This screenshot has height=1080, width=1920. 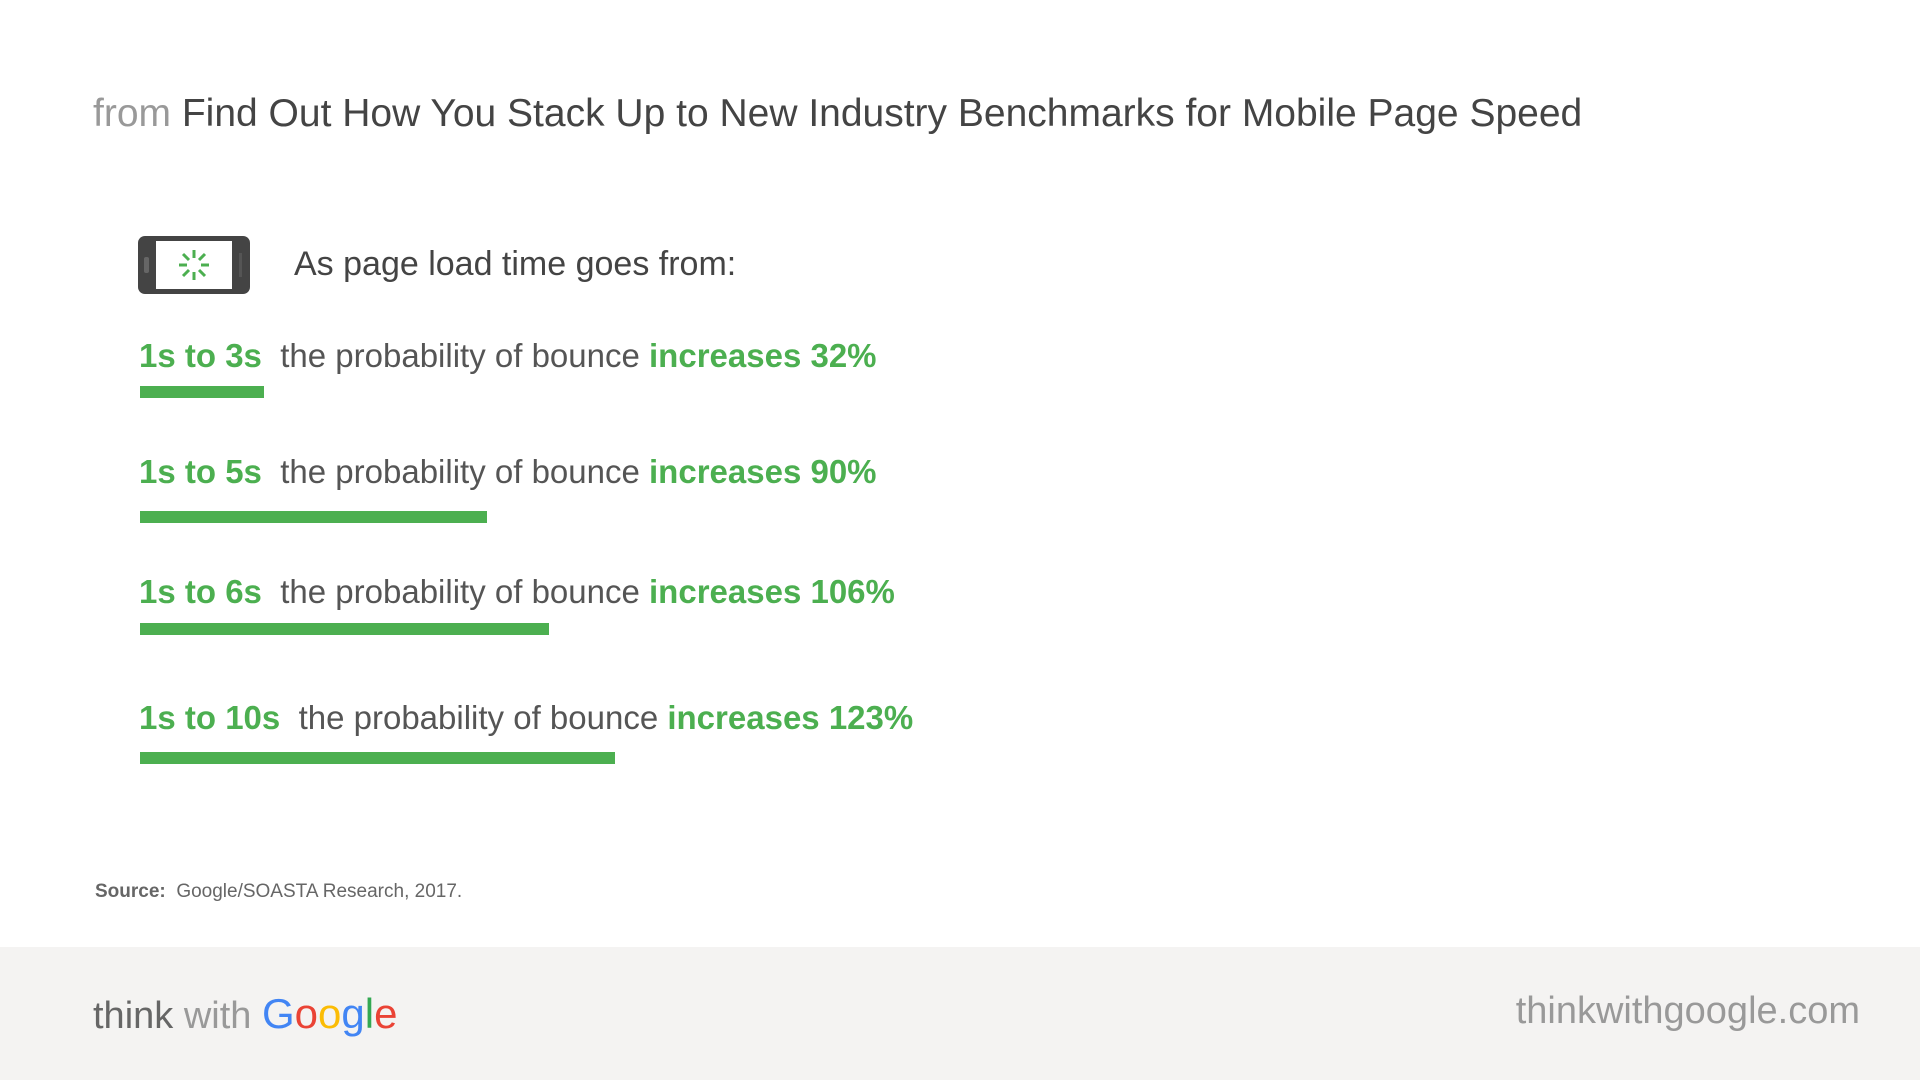 I want to click on range-label: 1s to 5s, so click(x=200, y=471).